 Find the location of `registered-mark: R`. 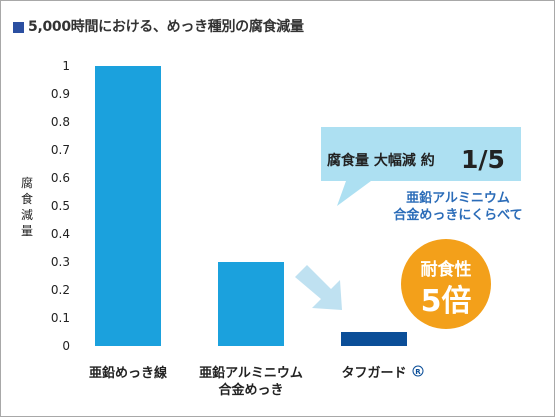

registered-mark: R is located at coordinates (418, 372).